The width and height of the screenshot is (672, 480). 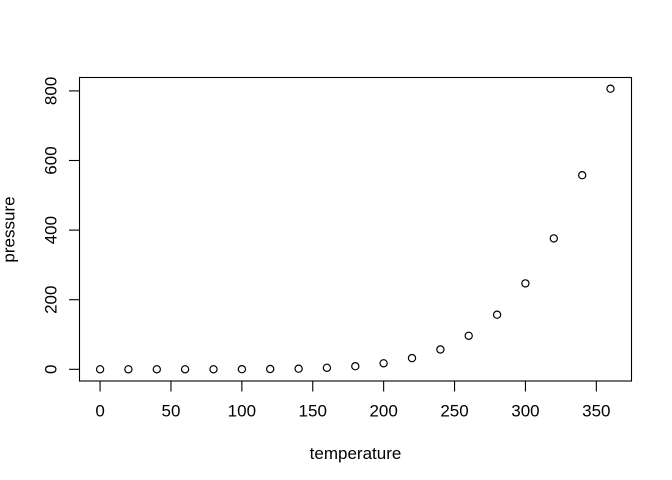 What do you see at coordinates (51, 369) in the screenshot?
I see `y-tick-label: 0` at bounding box center [51, 369].